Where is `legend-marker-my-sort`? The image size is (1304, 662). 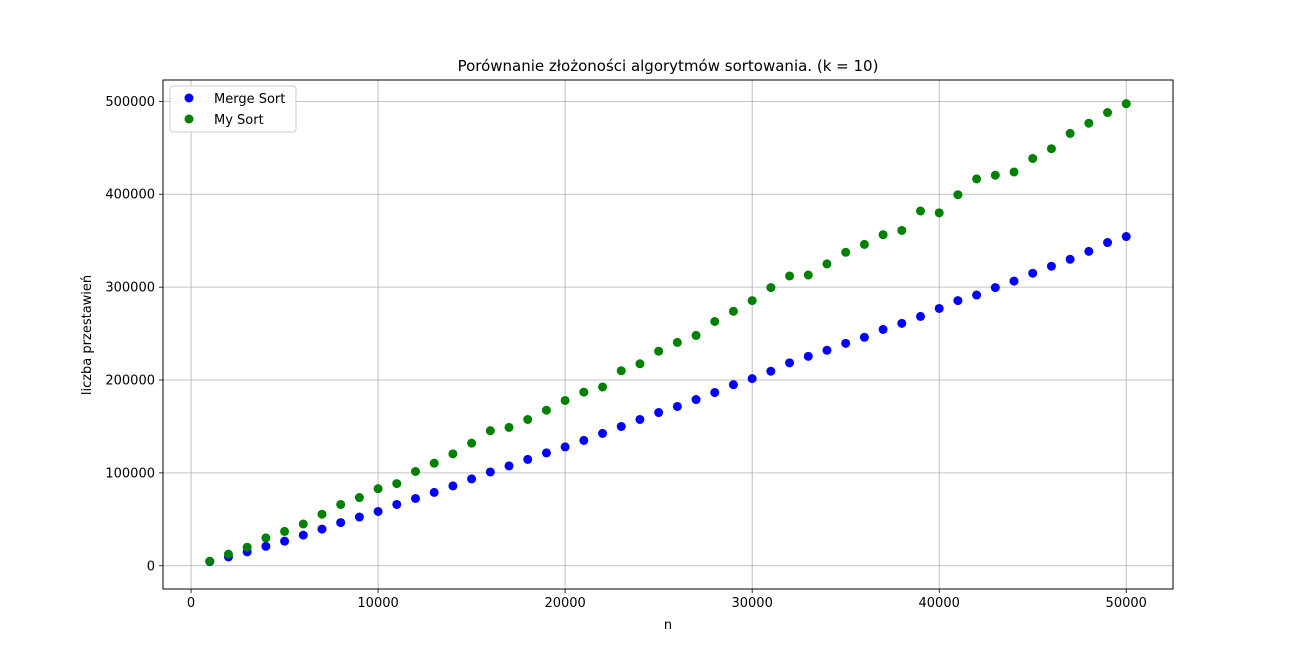
legend-marker-my-sort is located at coordinates (189, 119).